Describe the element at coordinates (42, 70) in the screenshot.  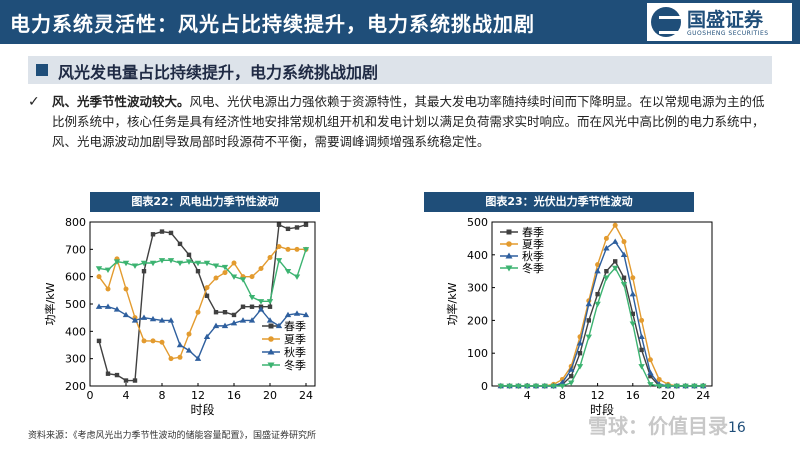
I see `square-bullet-icon` at that location.